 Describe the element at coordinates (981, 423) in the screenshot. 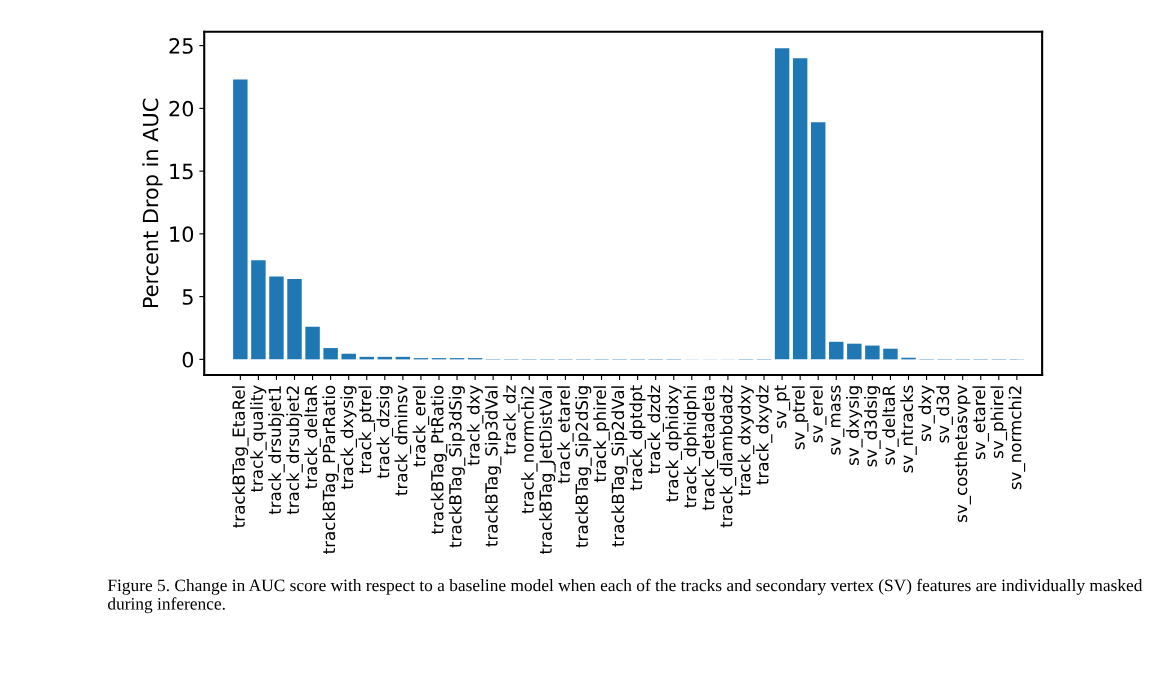

I see `x-tick-label: sv_etarel` at that location.